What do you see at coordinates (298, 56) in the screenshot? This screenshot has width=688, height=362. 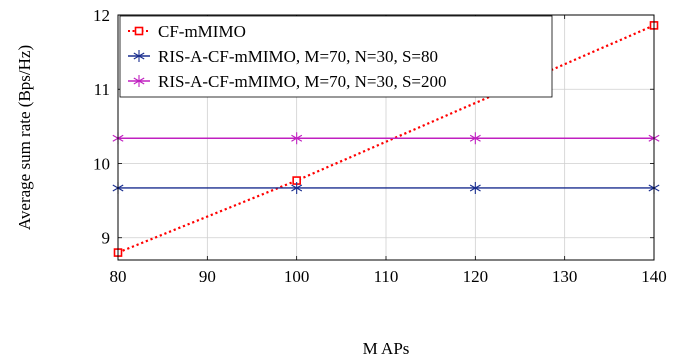 I see `legend-label-1: RIS-A-CF-mMIMO, M=70, N=30, S=80` at bounding box center [298, 56].